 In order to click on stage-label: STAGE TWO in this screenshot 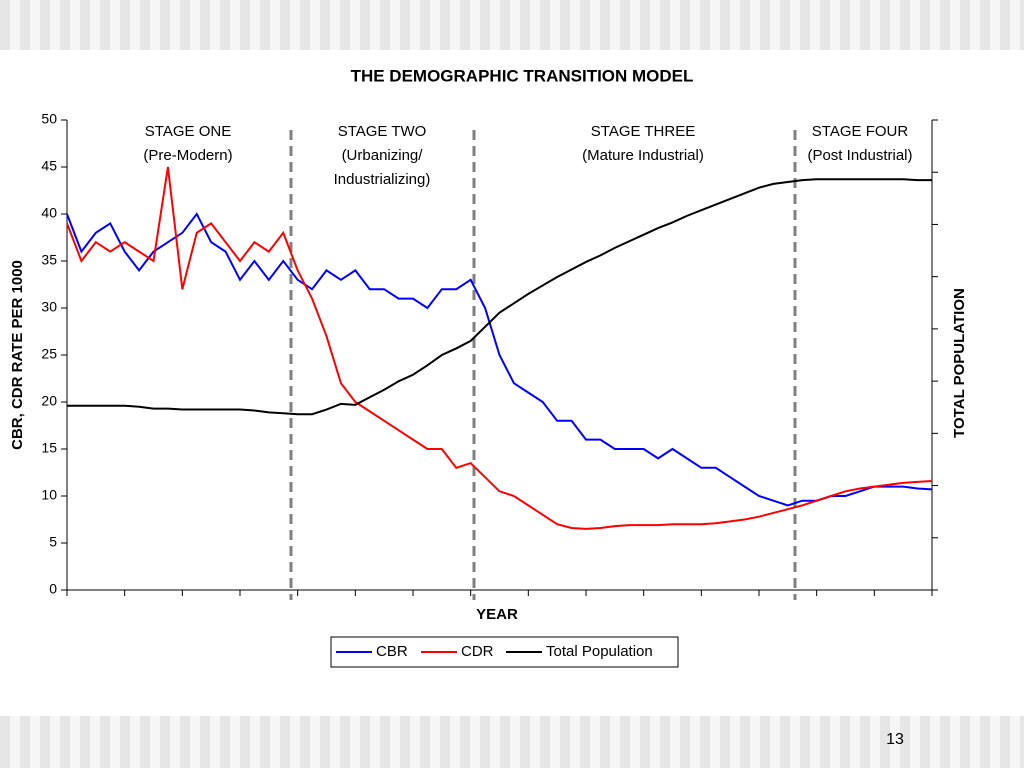, I will do `click(382, 131)`.